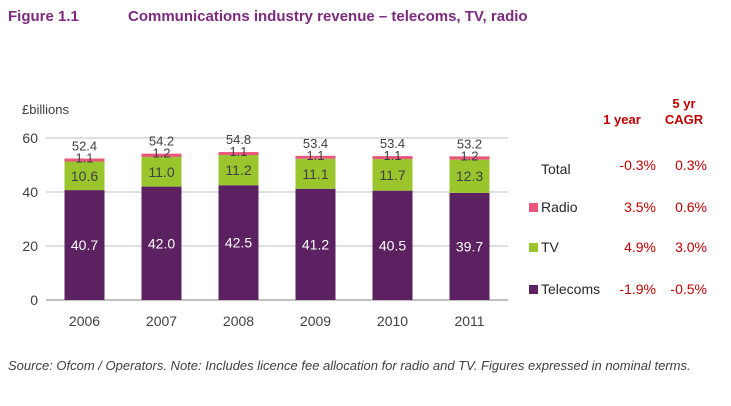  I want to click on data-label-telecoms: 42.0, so click(161, 243).